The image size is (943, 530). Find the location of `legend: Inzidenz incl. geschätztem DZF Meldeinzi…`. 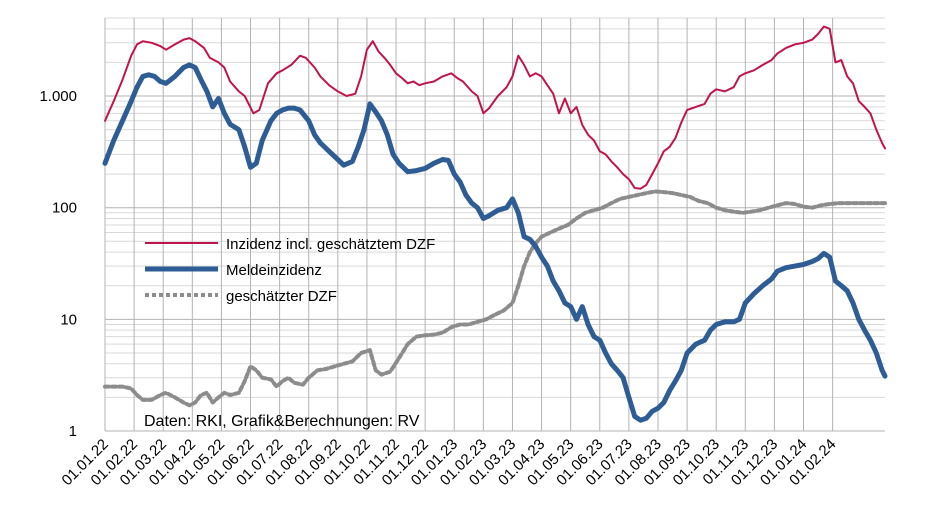

legend: Inzidenz incl. geschätztem DZF Meldeinzi… is located at coordinates (290, 270).